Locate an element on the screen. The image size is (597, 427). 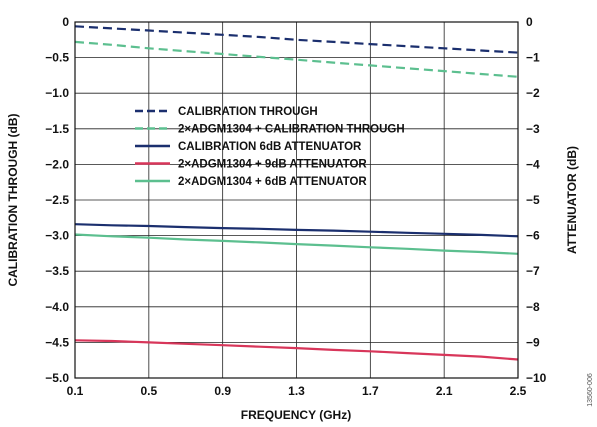
y2-tick-label: −1 is located at coordinates (533, 58).